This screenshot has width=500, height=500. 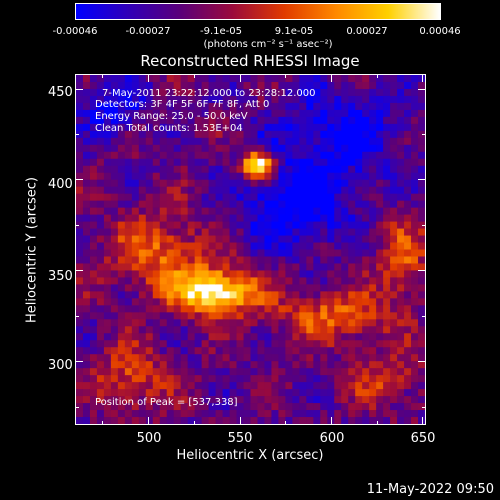 I want to click on y-tick-label: 300, so click(x=60, y=365).